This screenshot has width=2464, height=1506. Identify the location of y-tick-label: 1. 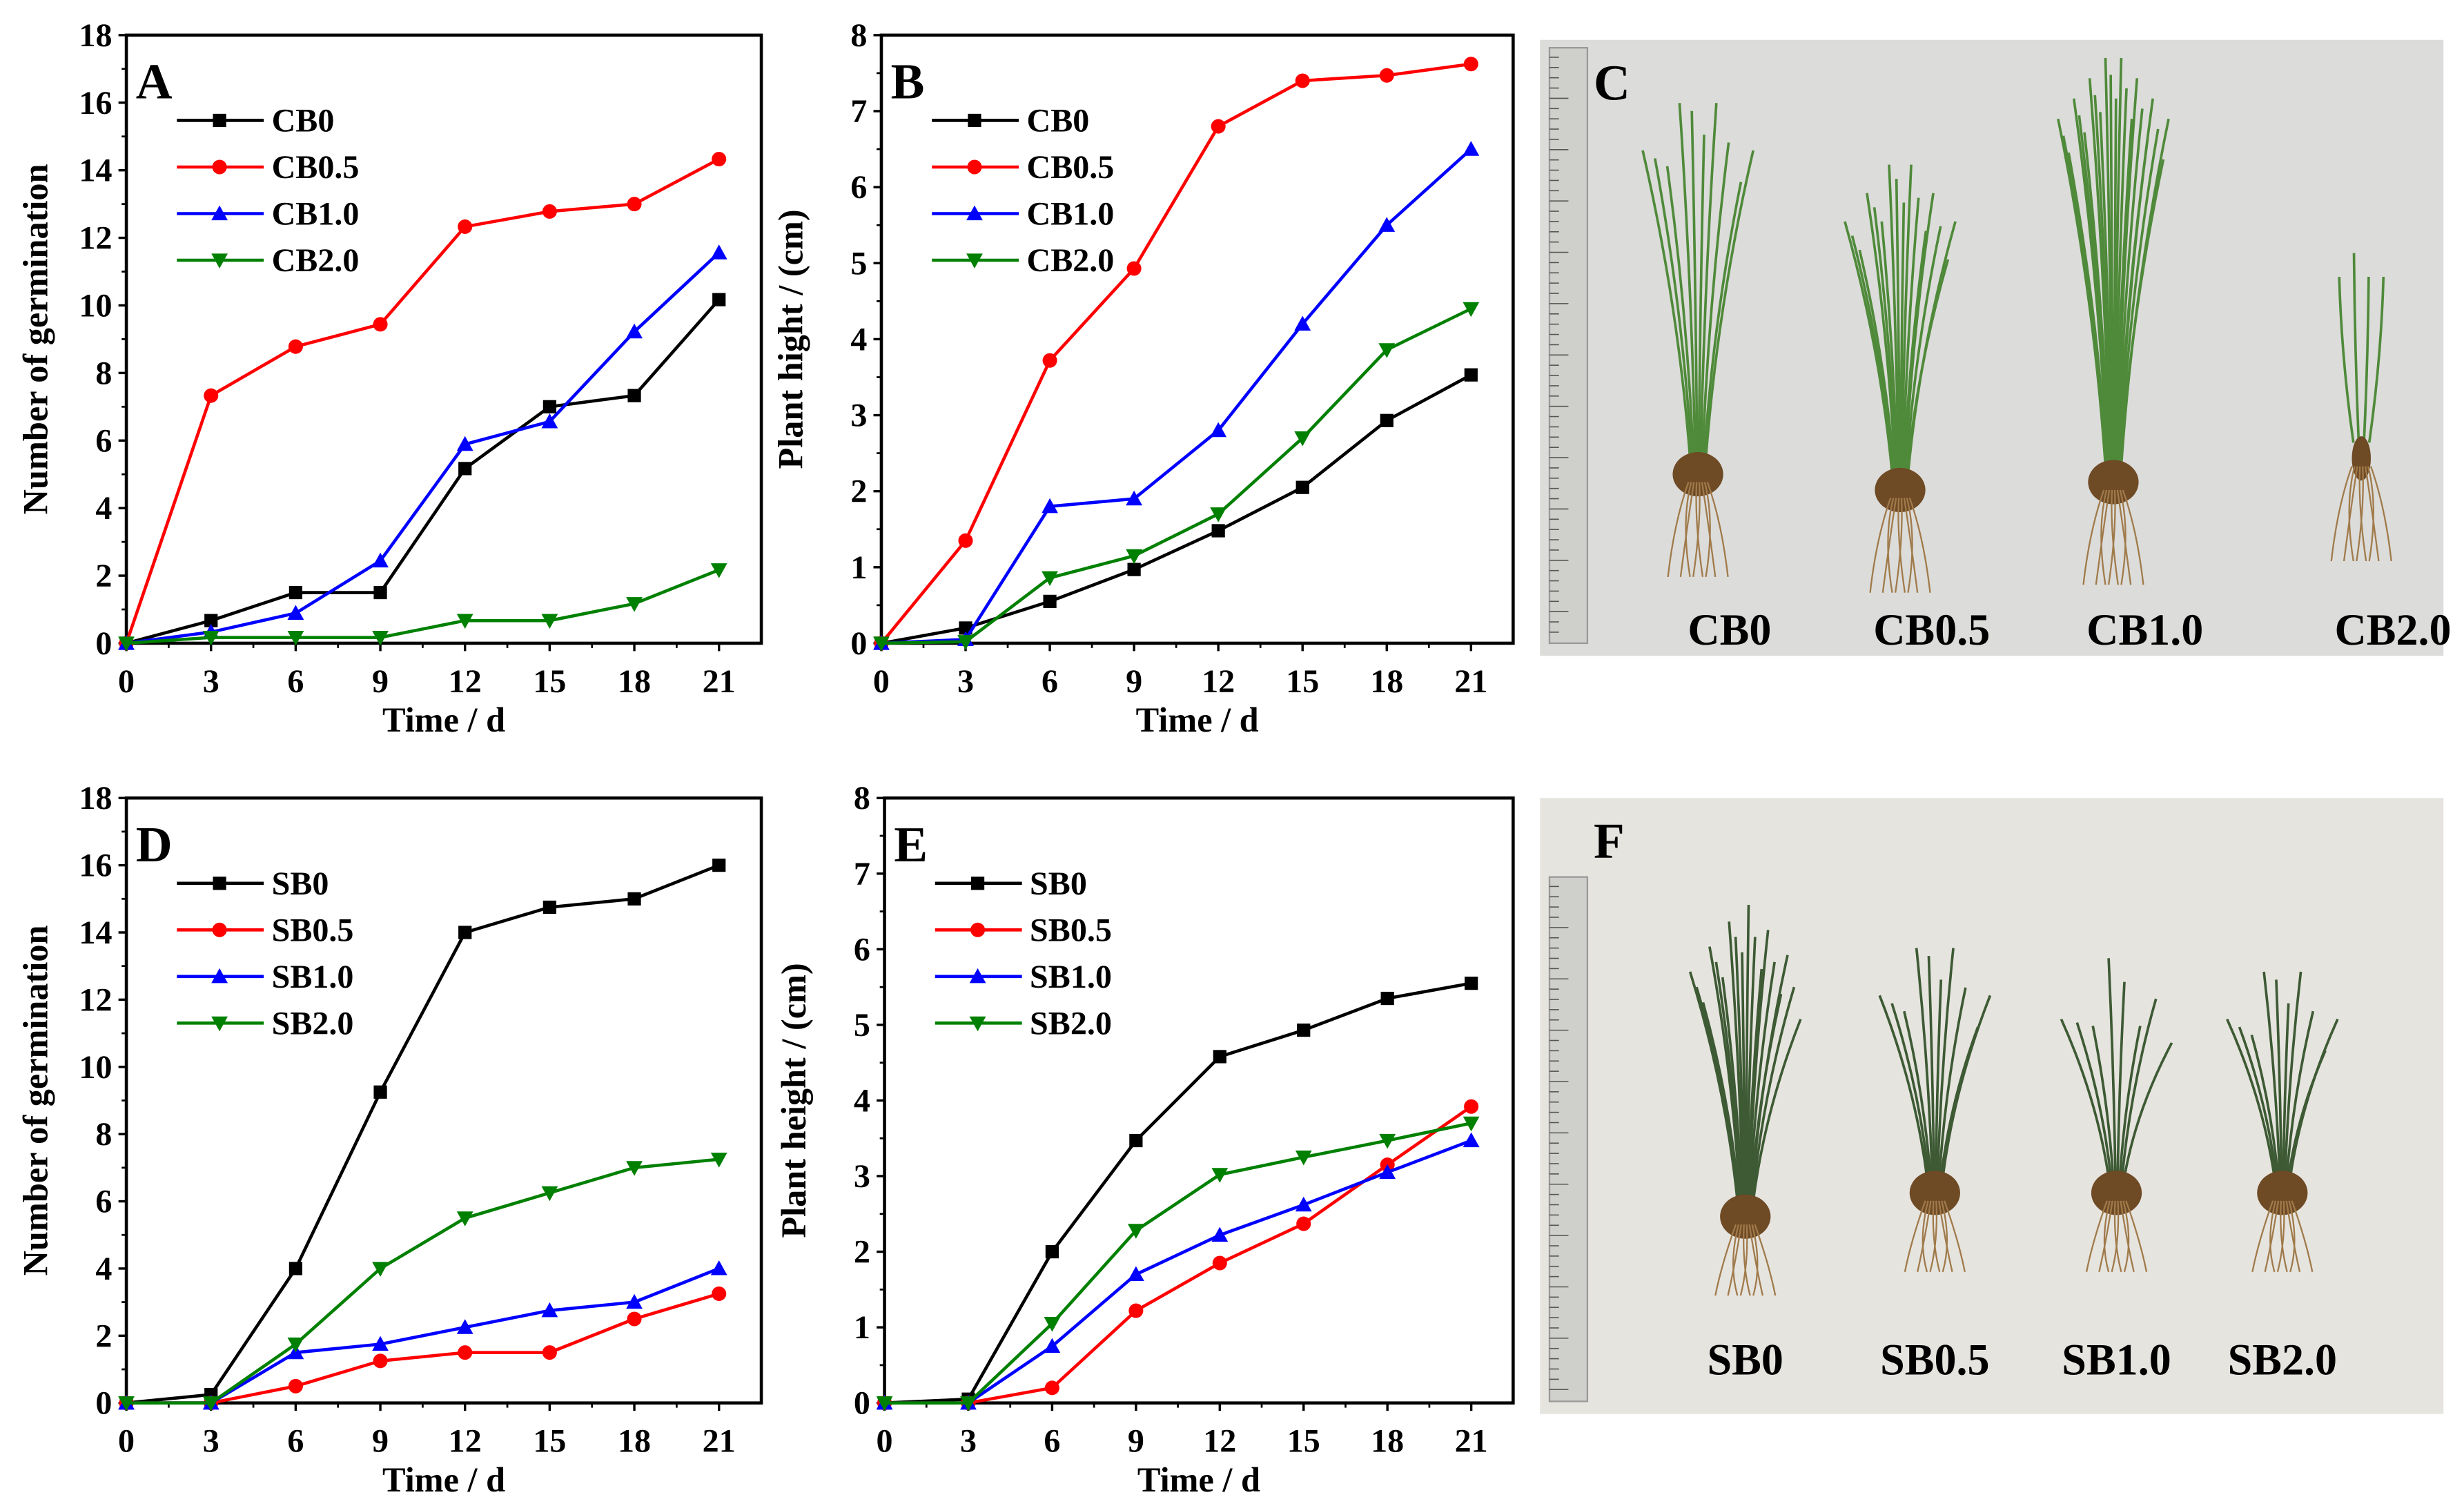
(859, 567).